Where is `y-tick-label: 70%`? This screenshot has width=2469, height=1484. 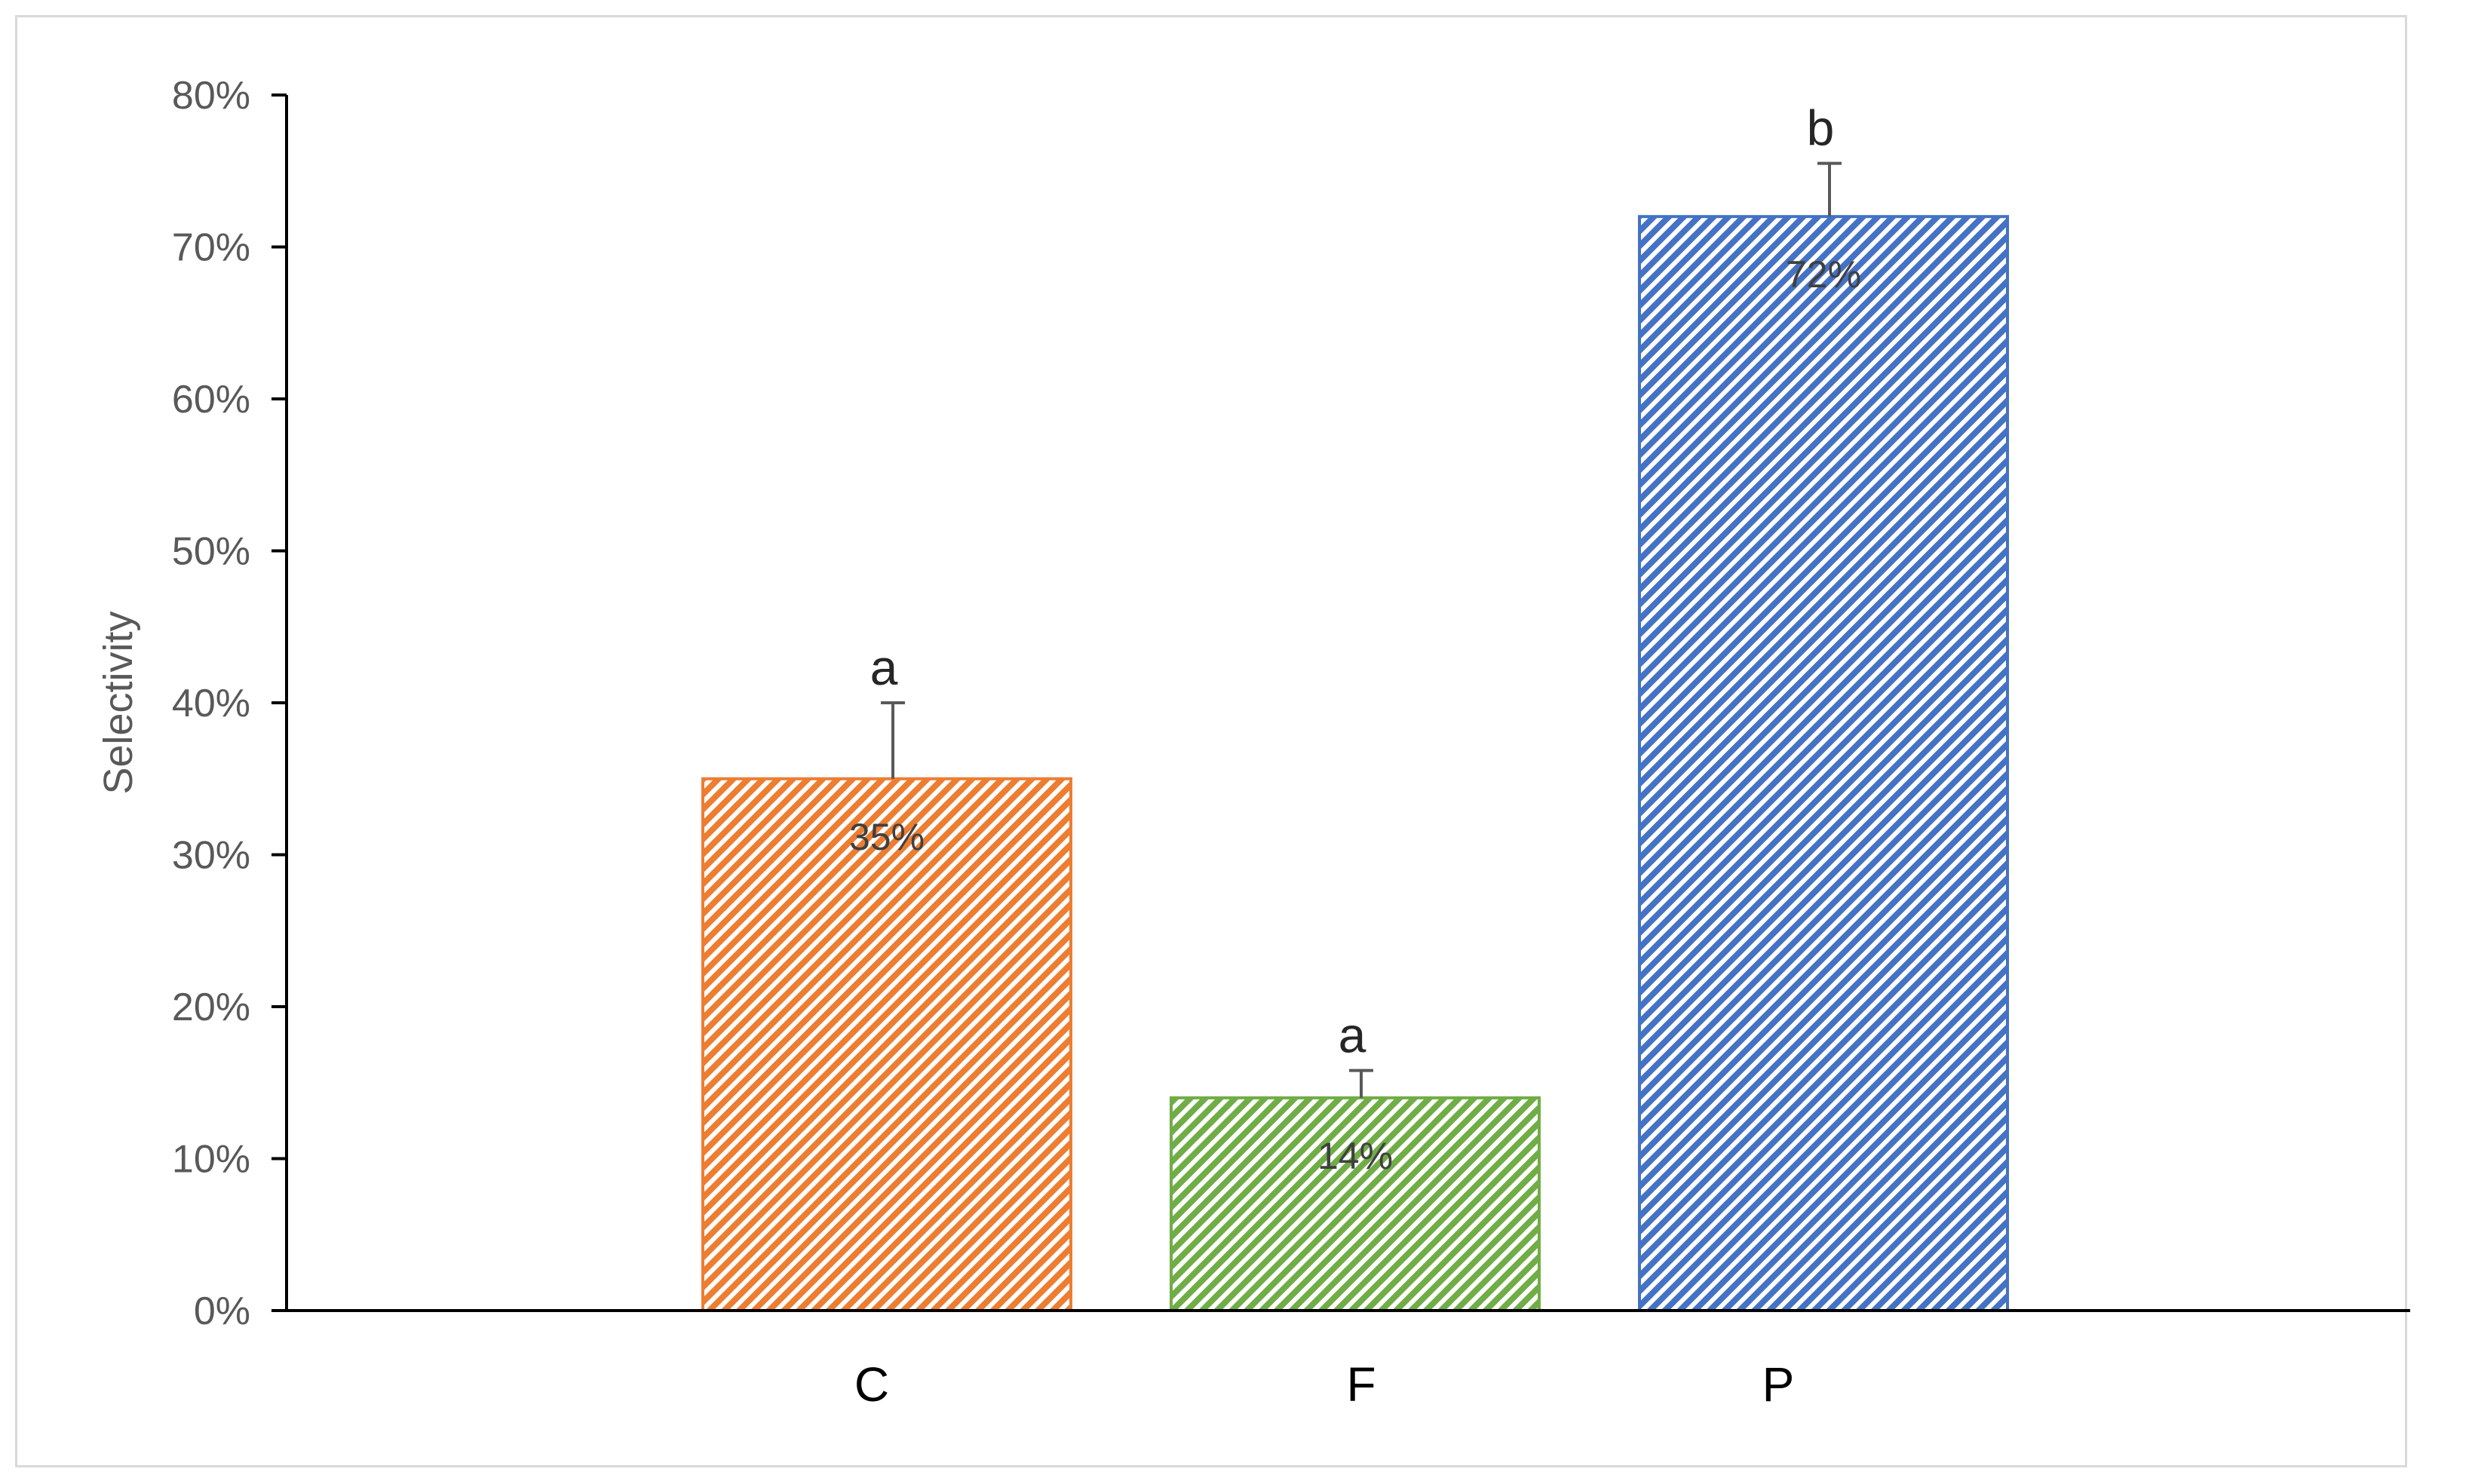 y-tick-label: 70% is located at coordinates (211, 248).